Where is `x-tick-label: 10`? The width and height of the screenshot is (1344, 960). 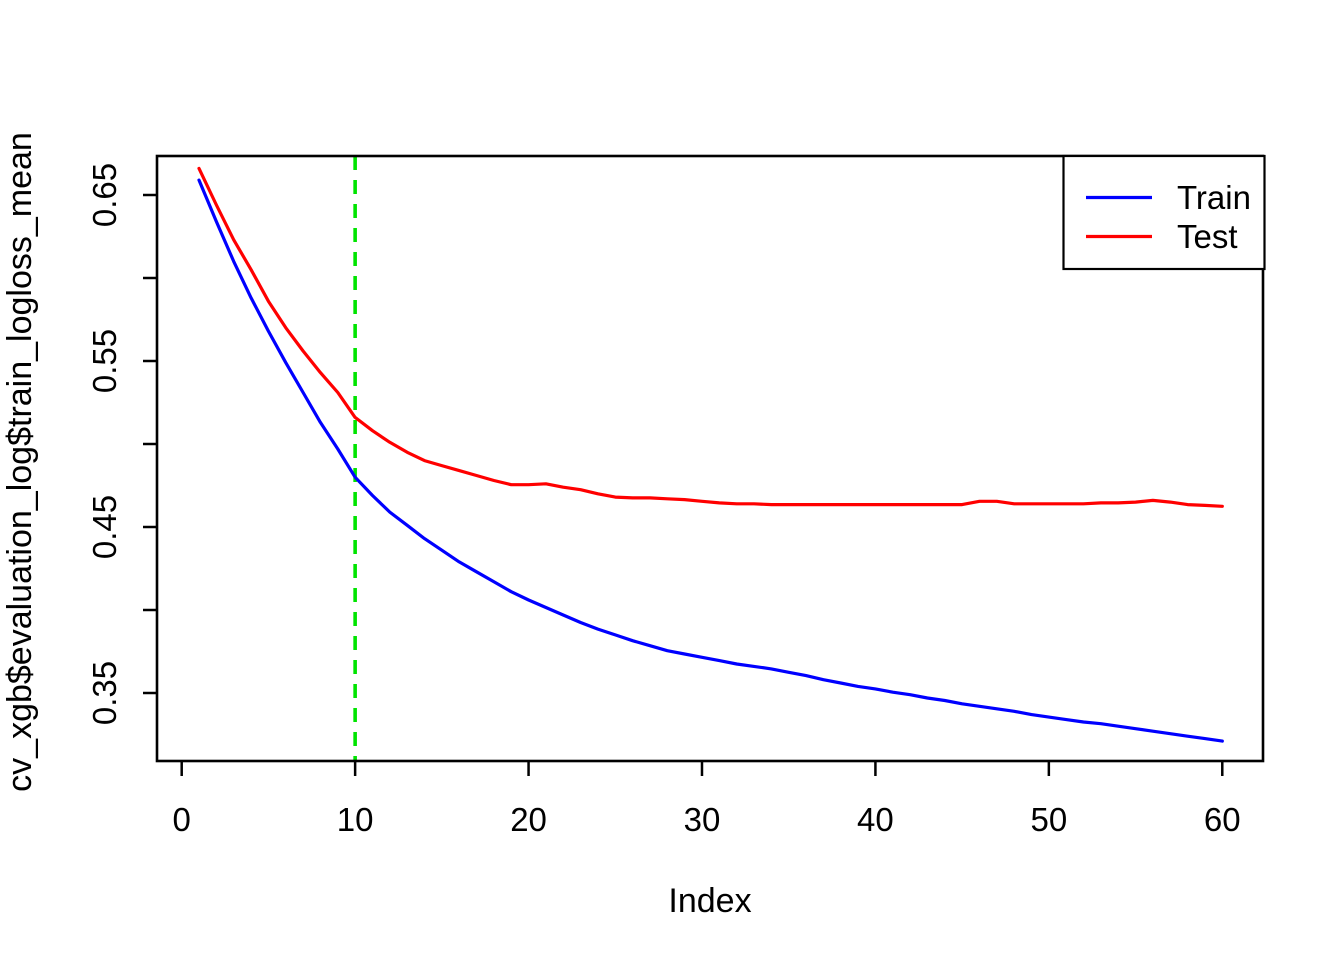
x-tick-label: 10 is located at coordinates (355, 819).